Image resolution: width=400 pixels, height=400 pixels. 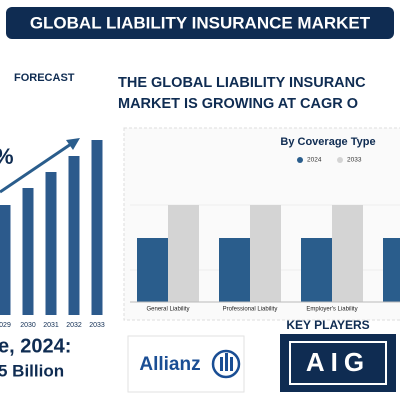 What do you see at coordinates (238, 104) in the screenshot?
I see `headline-line-2: MARKET IS GROWING AT CAGR O` at bounding box center [238, 104].